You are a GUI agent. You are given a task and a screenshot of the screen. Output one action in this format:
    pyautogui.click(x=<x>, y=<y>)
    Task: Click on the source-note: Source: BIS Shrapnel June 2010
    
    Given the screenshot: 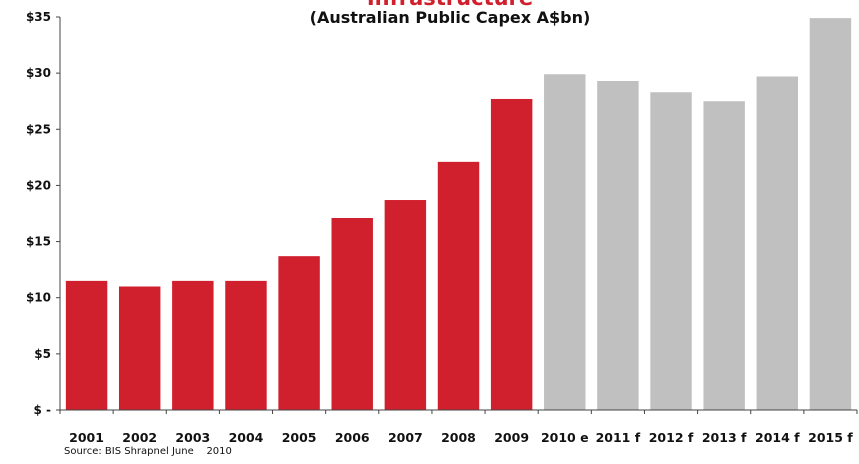 What is the action you would take?
    pyautogui.click(x=148, y=451)
    